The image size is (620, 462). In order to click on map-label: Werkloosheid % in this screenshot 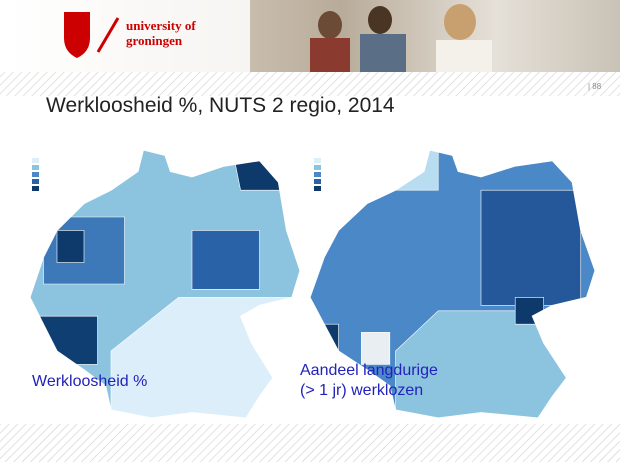, I will do `click(89, 381)`.